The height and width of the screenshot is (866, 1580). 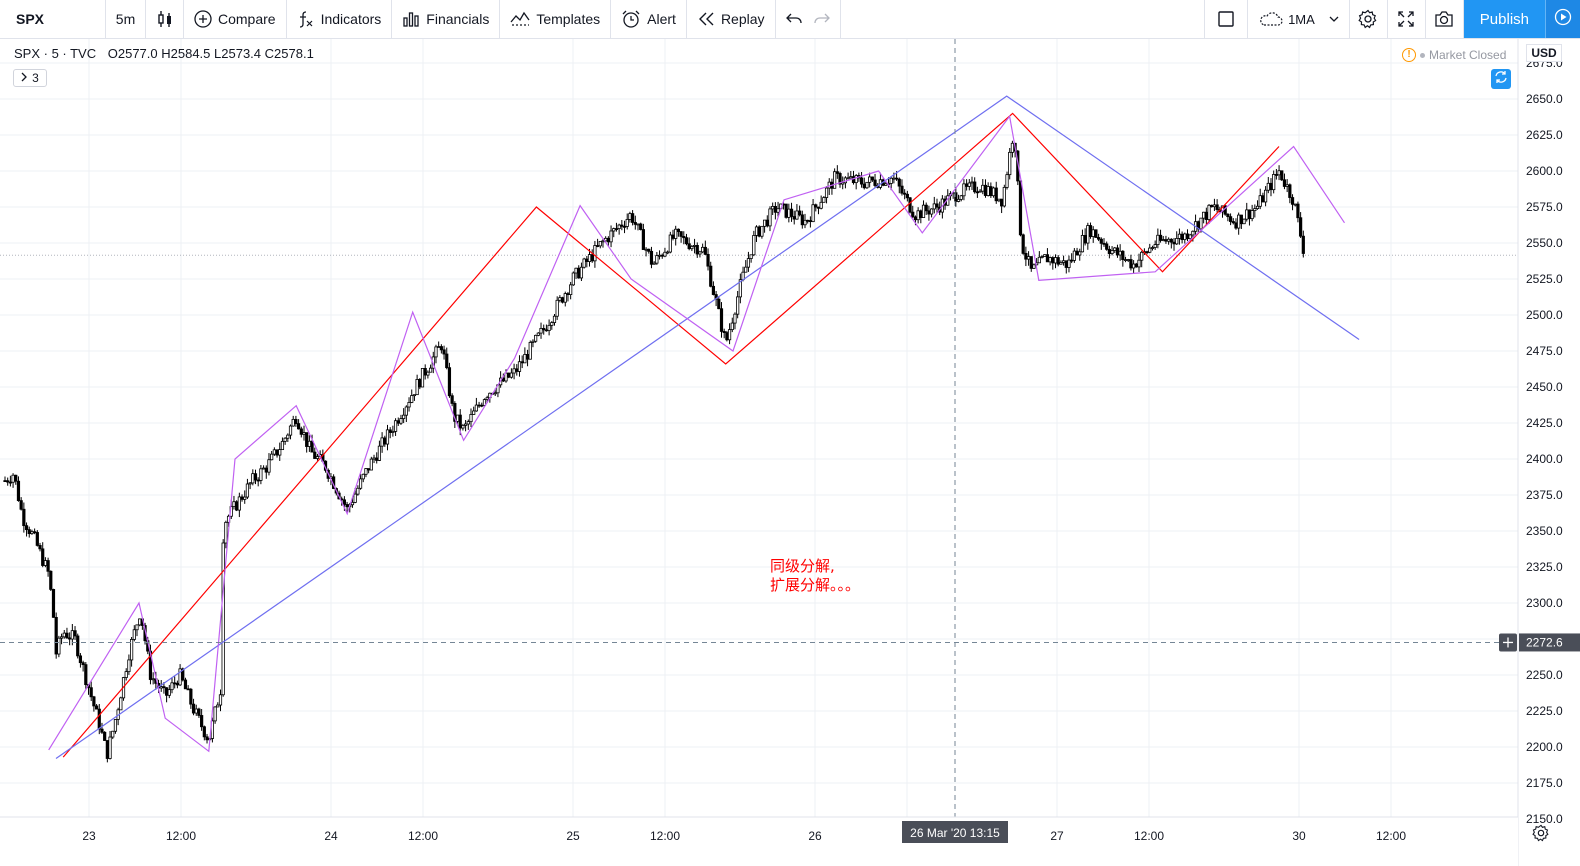 What do you see at coordinates (824, 19) in the screenshot?
I see `redo-button` at bounding box center [824, 19].